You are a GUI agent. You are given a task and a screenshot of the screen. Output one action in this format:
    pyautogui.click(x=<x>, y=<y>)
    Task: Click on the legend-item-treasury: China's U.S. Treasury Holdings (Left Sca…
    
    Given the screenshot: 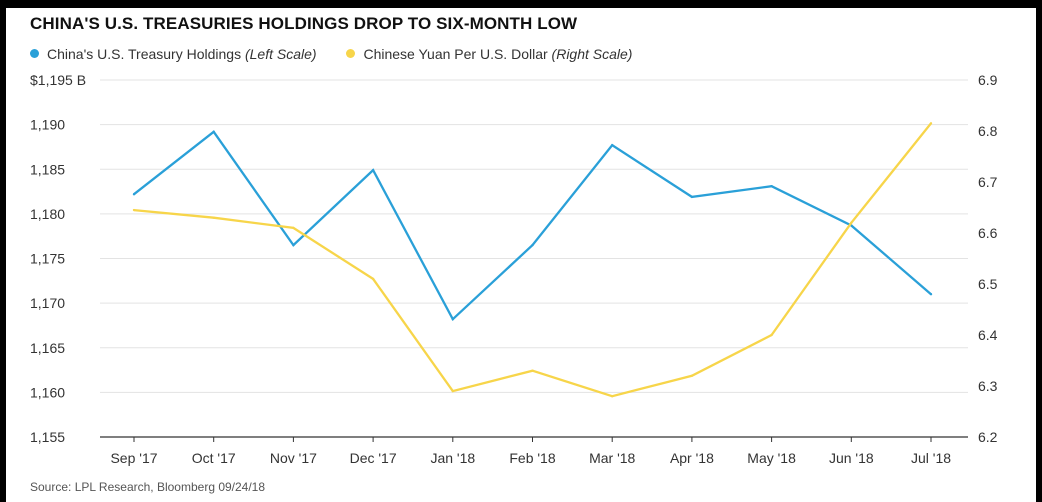 What is the action you would take?
    pyautogui.click(x=173, y=54)
    